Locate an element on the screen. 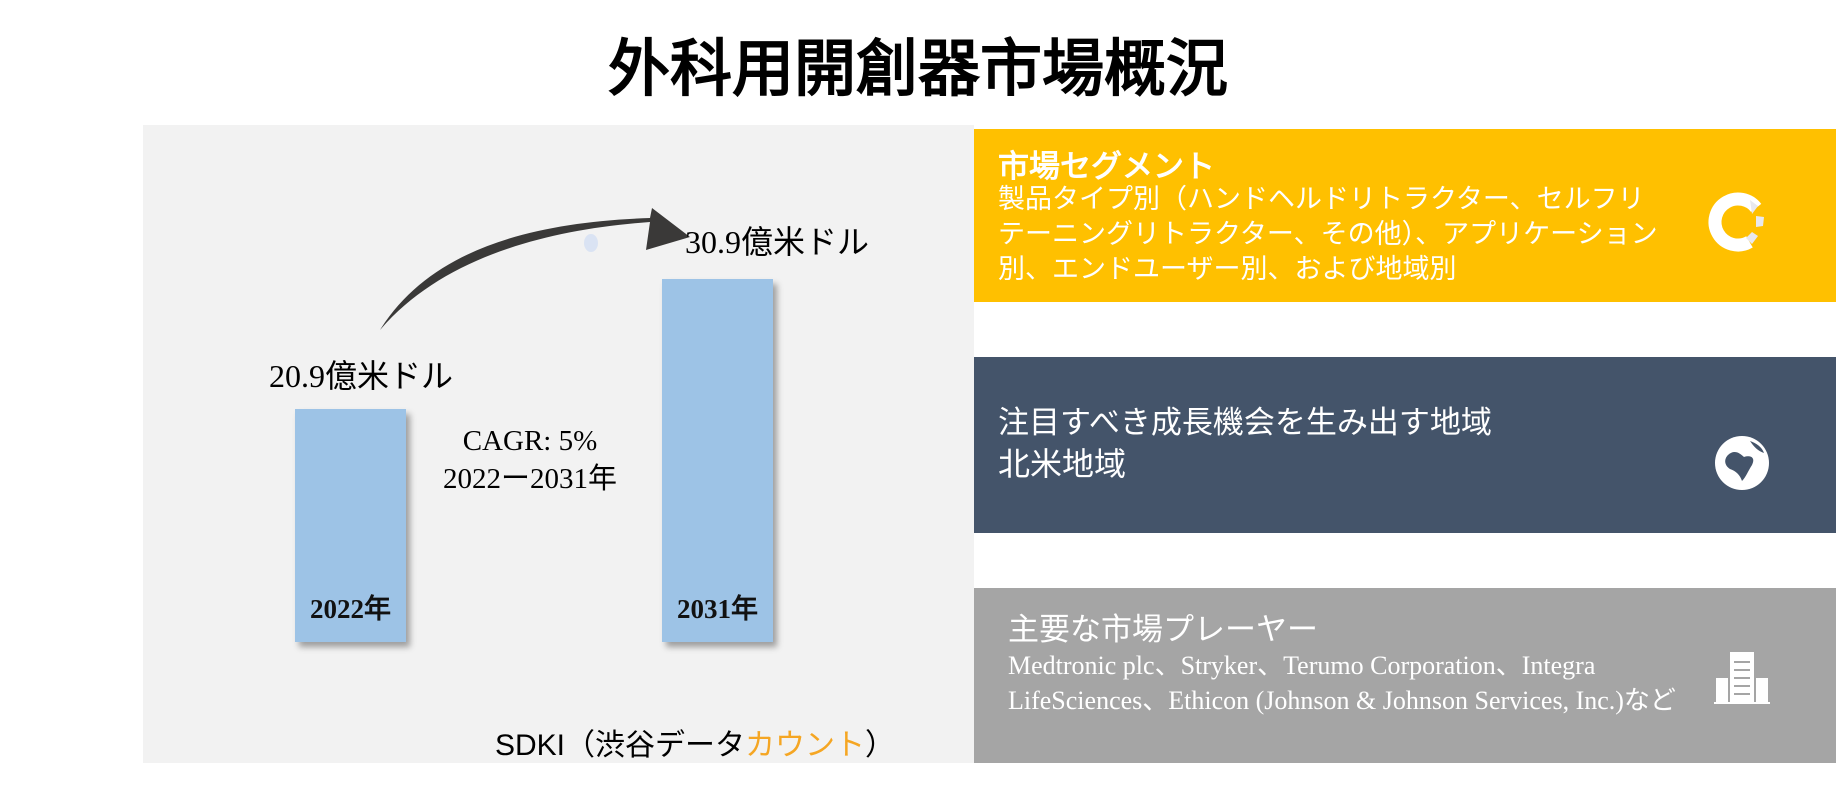 The height and width of the screenshot is (802, 1836). bar-category-label: 2022年 is located at coordinates (350, 608).